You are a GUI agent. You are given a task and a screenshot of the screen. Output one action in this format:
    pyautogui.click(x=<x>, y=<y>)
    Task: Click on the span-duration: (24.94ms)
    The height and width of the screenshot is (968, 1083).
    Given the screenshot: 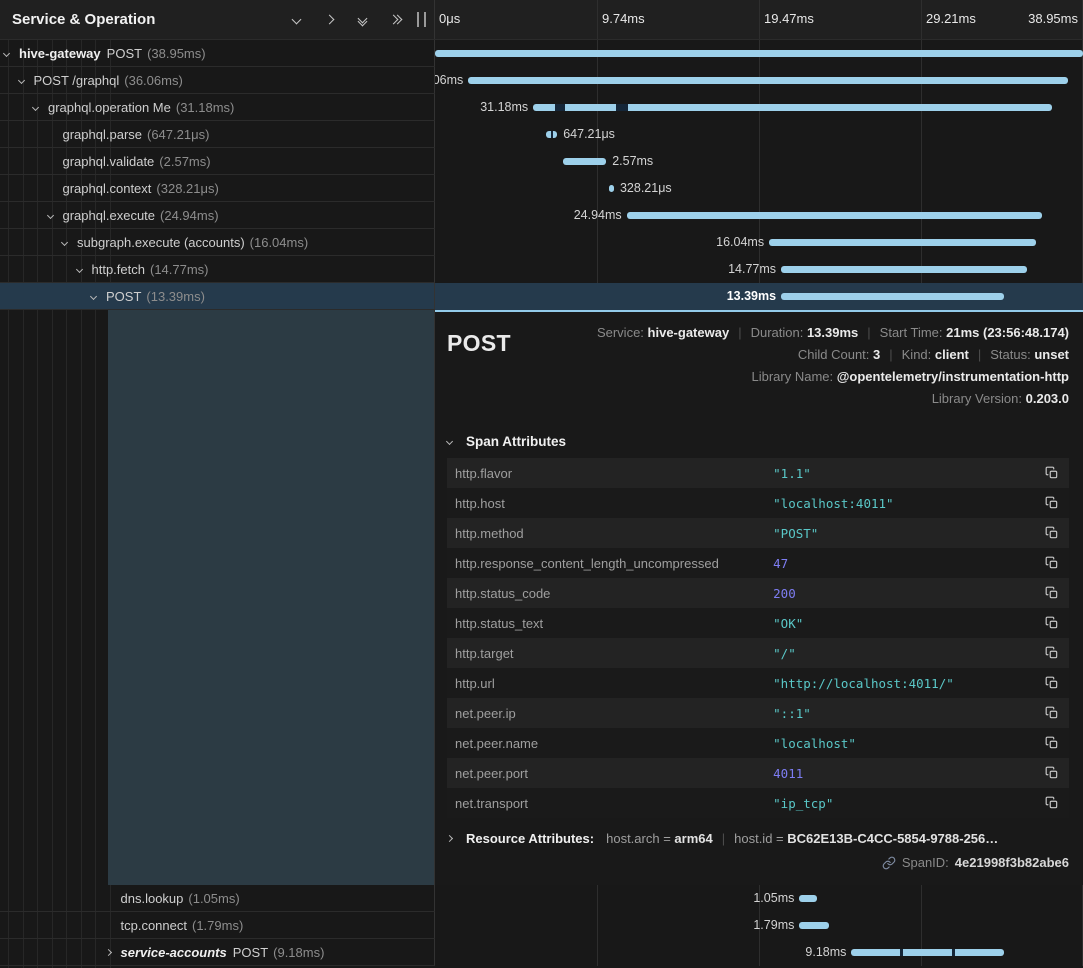 What is the action you would take?
    pyautogui.click(x=189, y=215)
    